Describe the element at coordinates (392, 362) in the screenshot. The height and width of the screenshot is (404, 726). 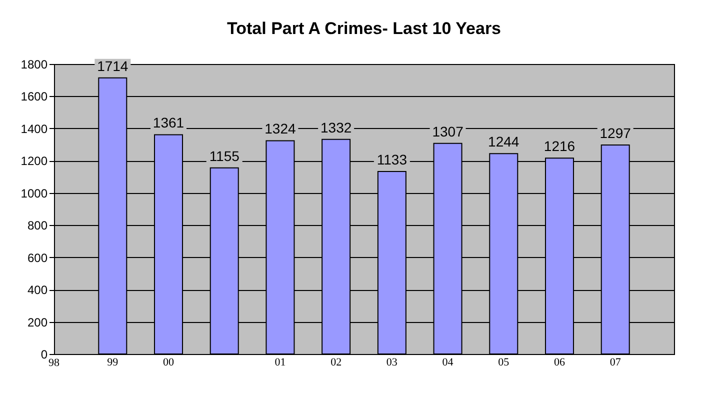
I see `x-tick-label: 03` at that location.